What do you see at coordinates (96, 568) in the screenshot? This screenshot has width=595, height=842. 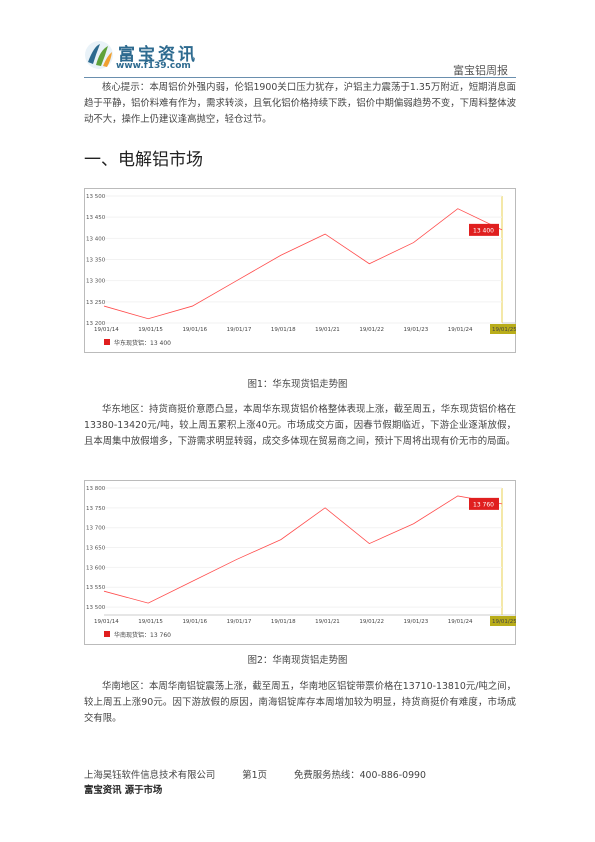 I see `y-tick-label: 13 600` at bounding box center [96, 568].